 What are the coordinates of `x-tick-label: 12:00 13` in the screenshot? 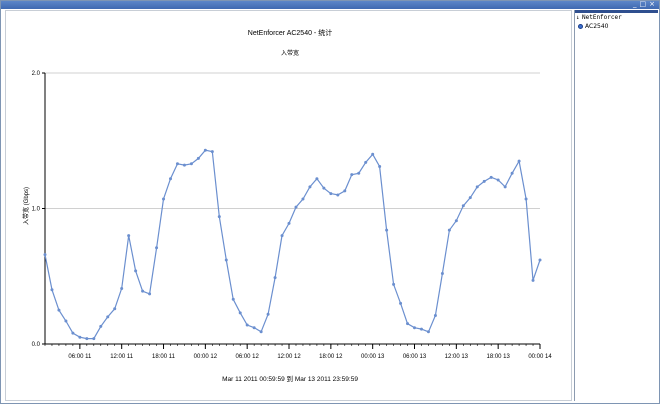 It's located at (457, 357).